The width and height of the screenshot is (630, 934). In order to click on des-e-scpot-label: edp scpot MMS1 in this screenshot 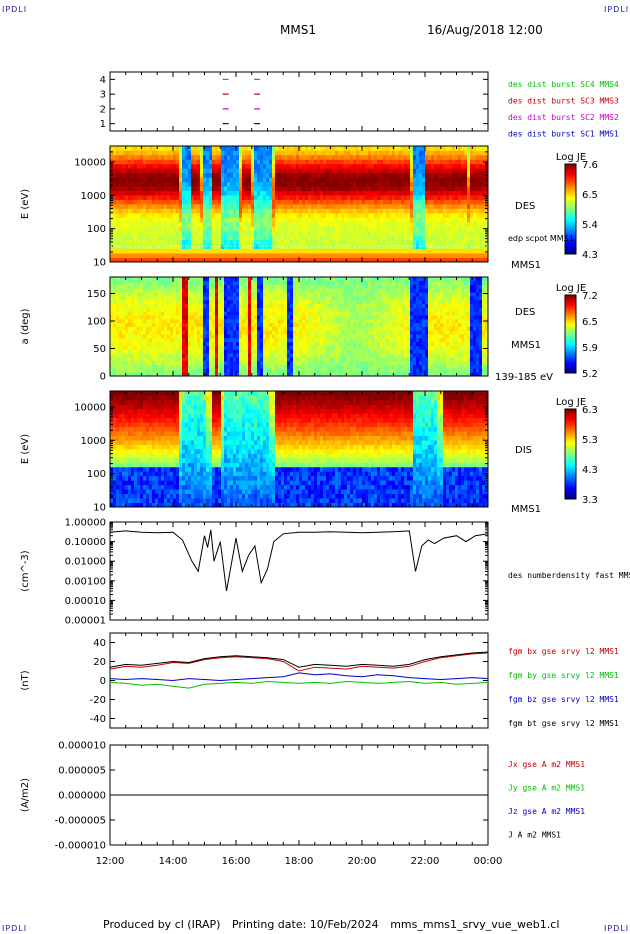, I will do `click(541, 238)`.